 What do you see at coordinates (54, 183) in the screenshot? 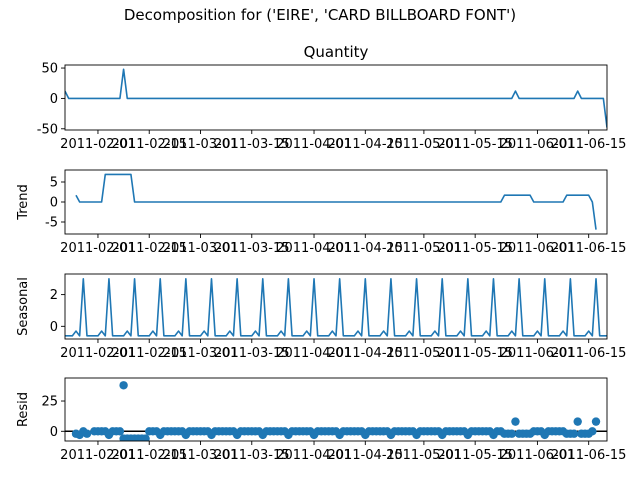
I see `y-tick-label: 5` at bounding box center [54, 183].